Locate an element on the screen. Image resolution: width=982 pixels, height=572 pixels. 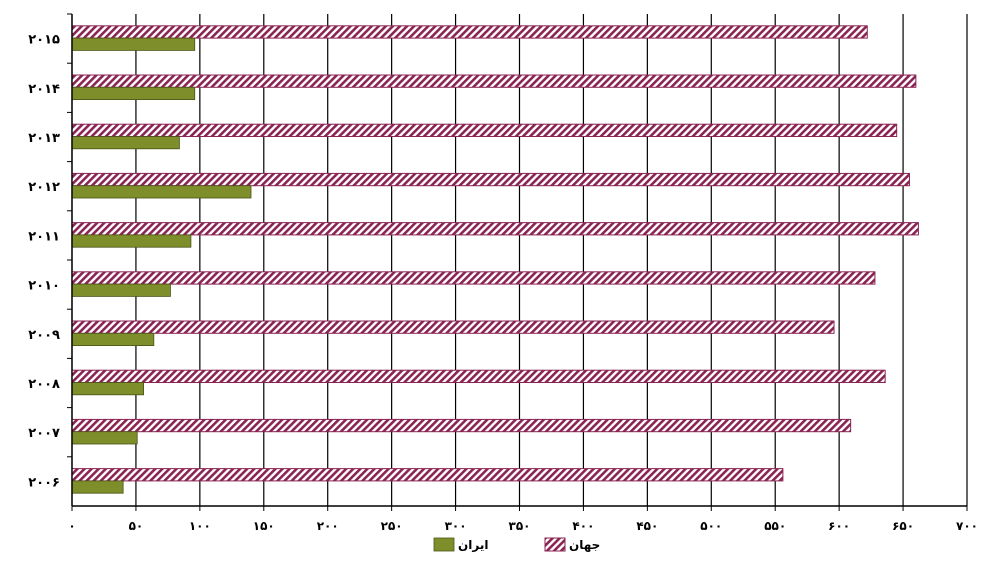
y-tick-label: ۲۰۱۲ is located at coordinates (44, 187).